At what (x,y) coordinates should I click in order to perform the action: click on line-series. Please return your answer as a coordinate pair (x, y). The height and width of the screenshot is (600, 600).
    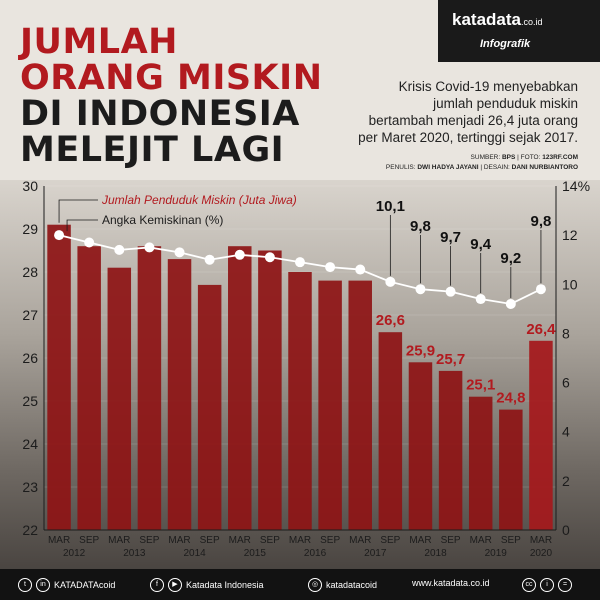
    Looking at the image, I should click on (300, 269).